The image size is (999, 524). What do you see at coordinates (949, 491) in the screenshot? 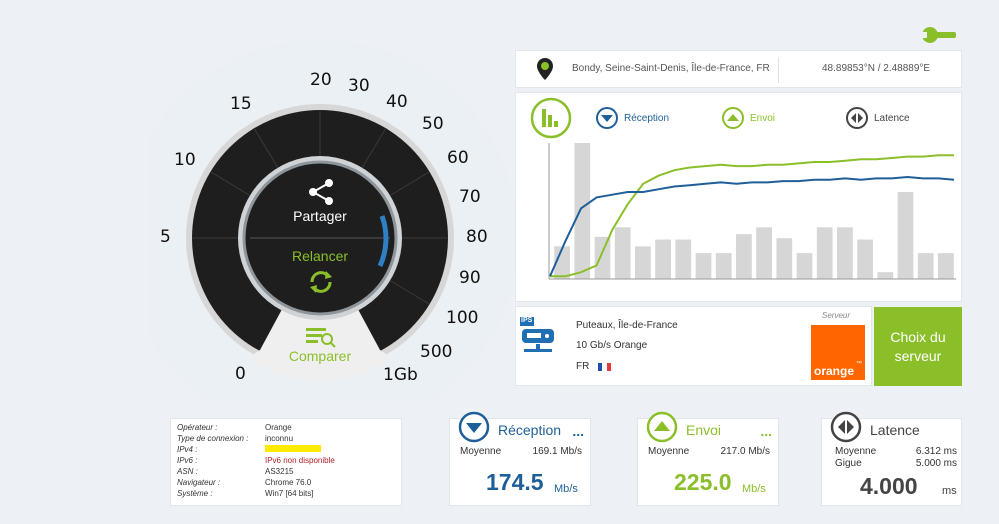
I see `latency-unit: ms` at bounding box center [949, 491].